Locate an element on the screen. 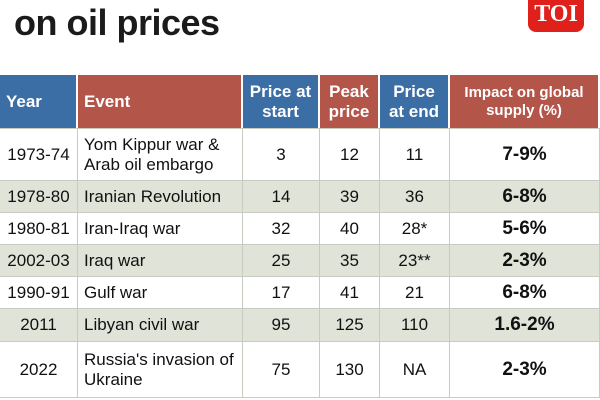 This screenshot has width=600, height=400. table-row: 1990-91 Gulf war 17 41 21 6-8% is located at coordinates (300, 293).